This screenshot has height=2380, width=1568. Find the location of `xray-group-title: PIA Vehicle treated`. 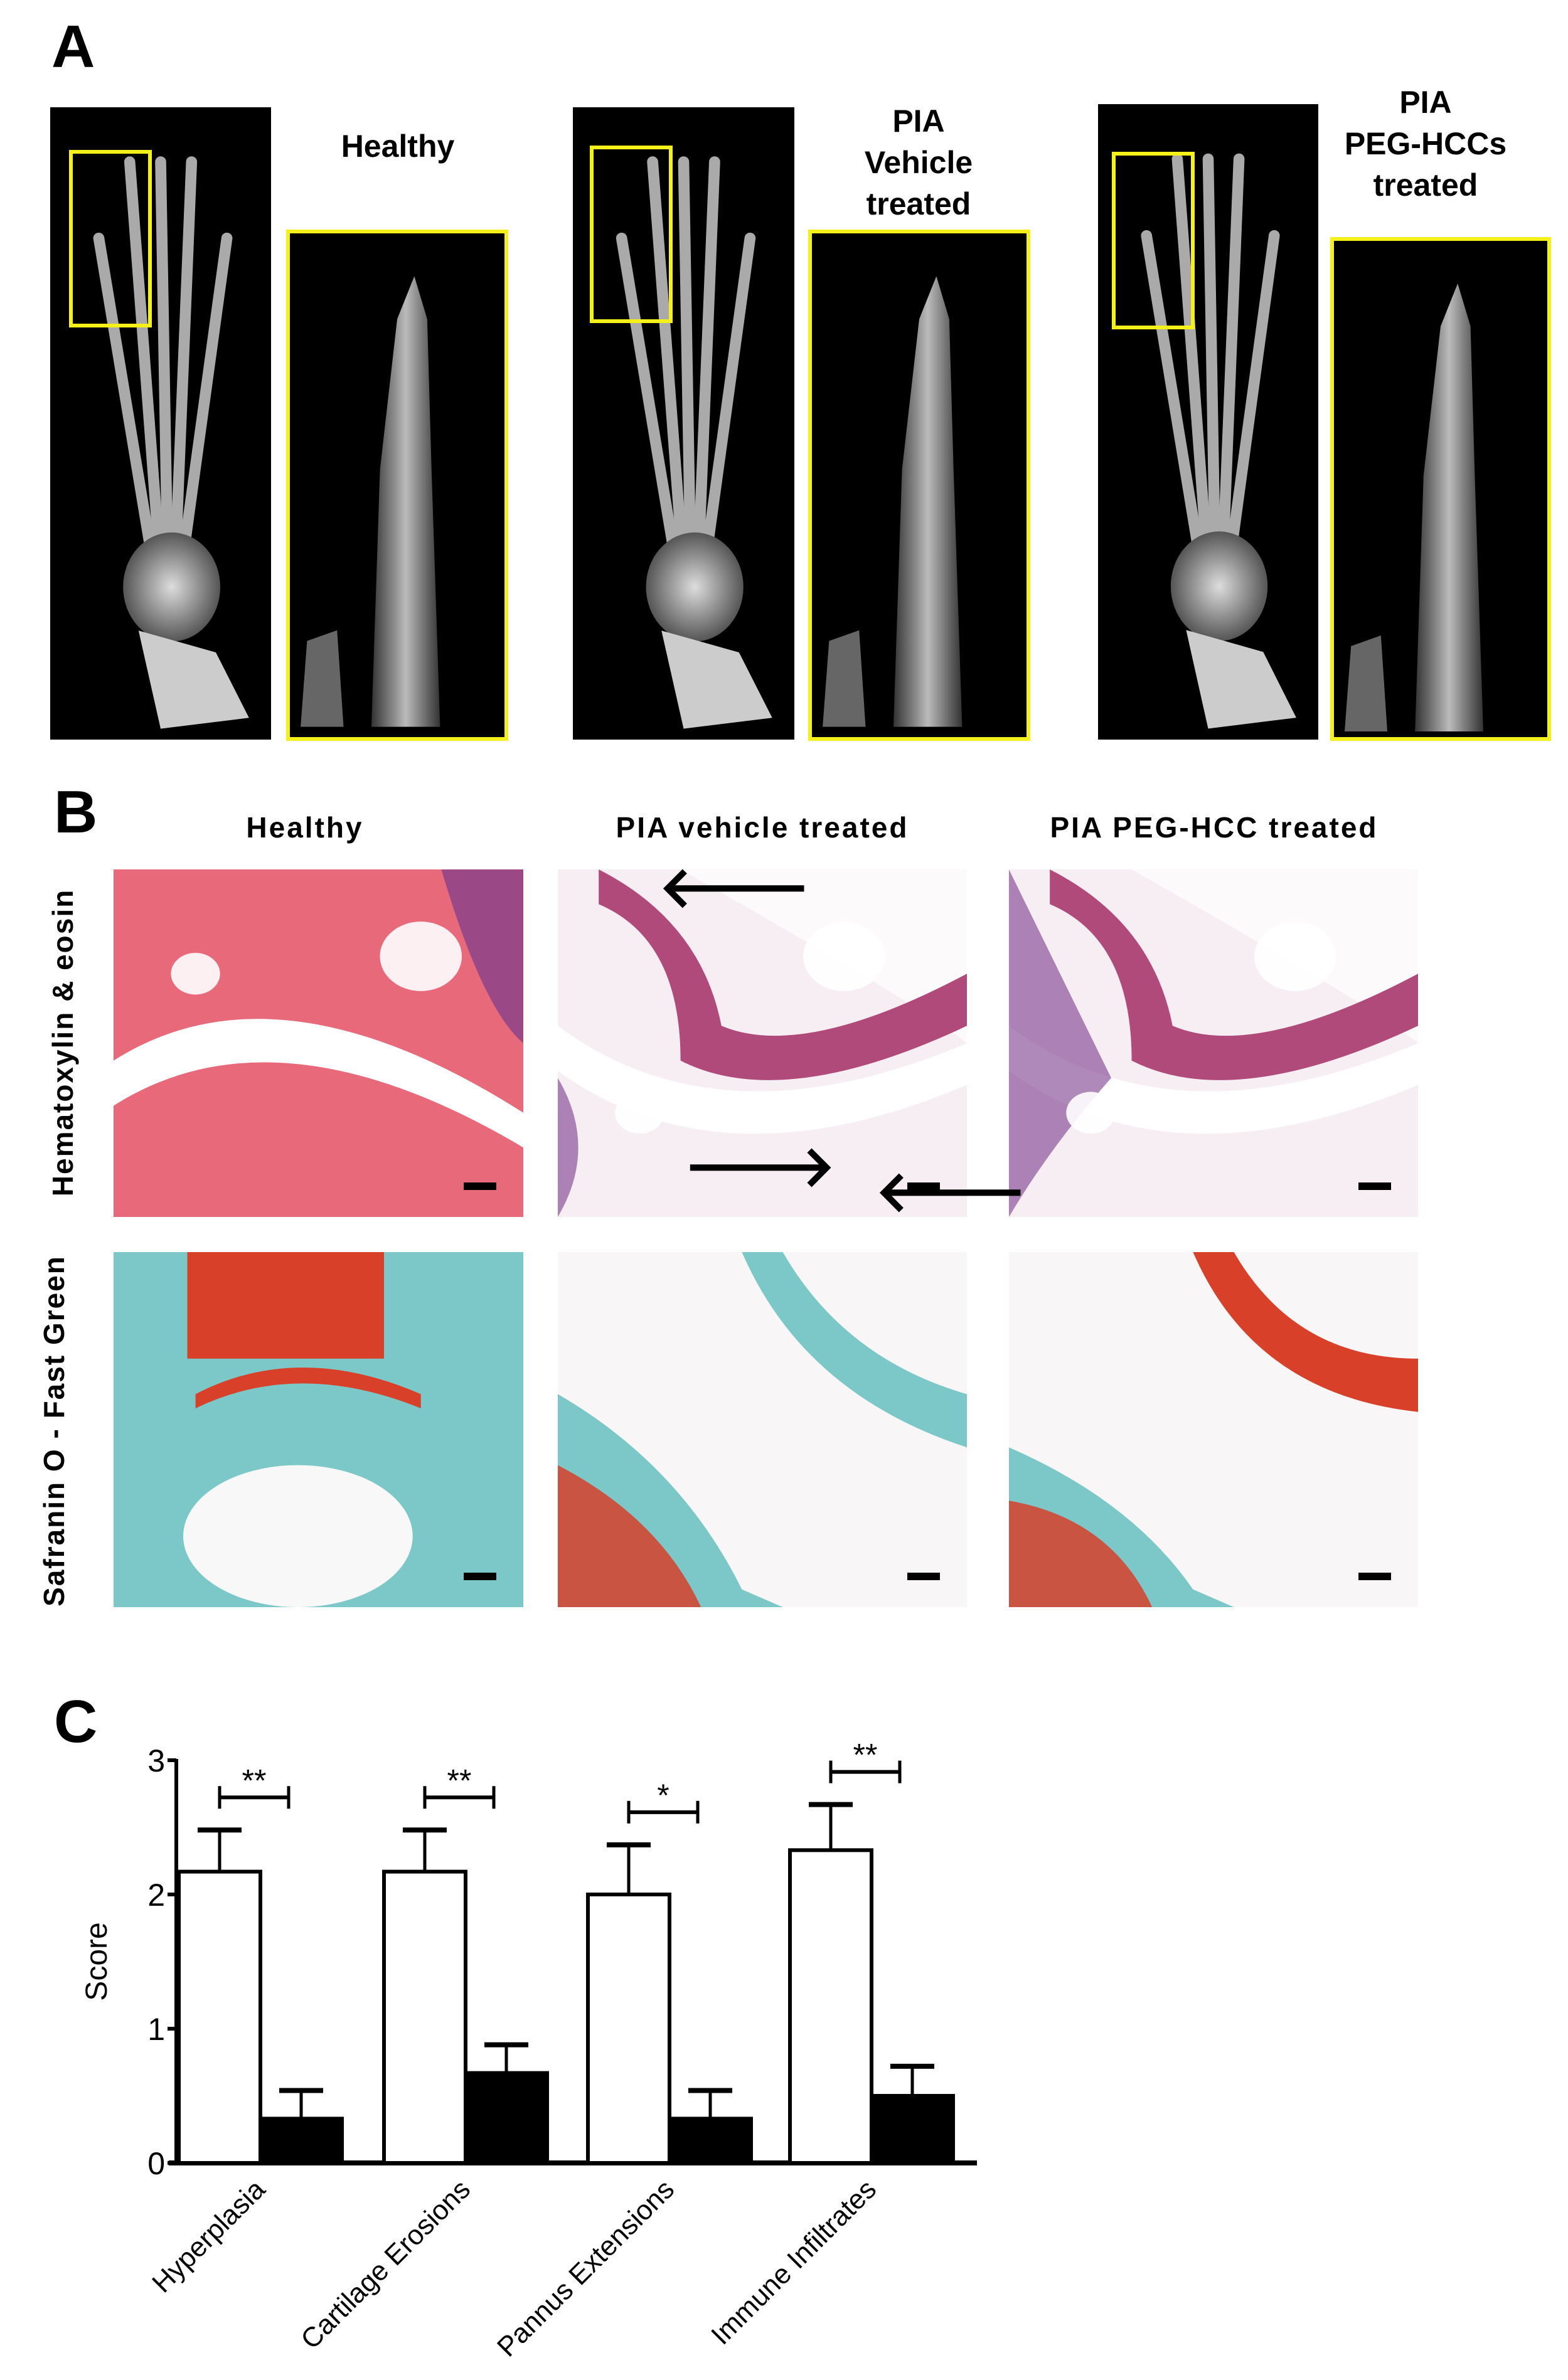

xray-group-title: PIA Vehicle treated is located at coordinates (918, 163).